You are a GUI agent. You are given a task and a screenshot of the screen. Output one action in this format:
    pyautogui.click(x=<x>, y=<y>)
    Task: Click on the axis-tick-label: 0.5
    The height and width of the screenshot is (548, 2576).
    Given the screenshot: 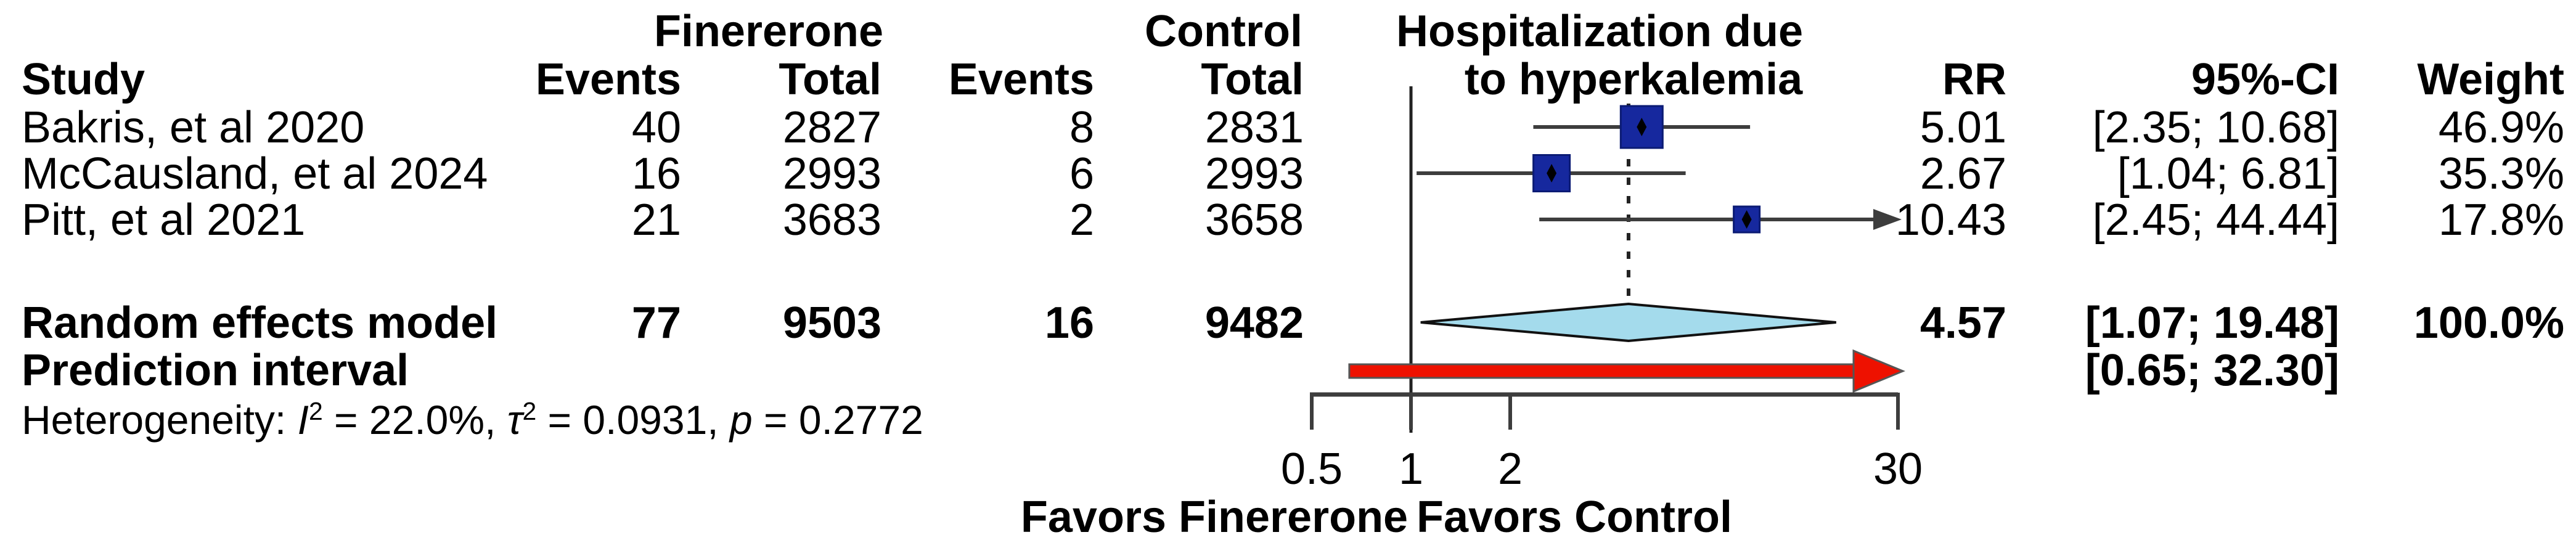 What is the action you would take?
    pyautogui.click(x=1311, y=469)
    